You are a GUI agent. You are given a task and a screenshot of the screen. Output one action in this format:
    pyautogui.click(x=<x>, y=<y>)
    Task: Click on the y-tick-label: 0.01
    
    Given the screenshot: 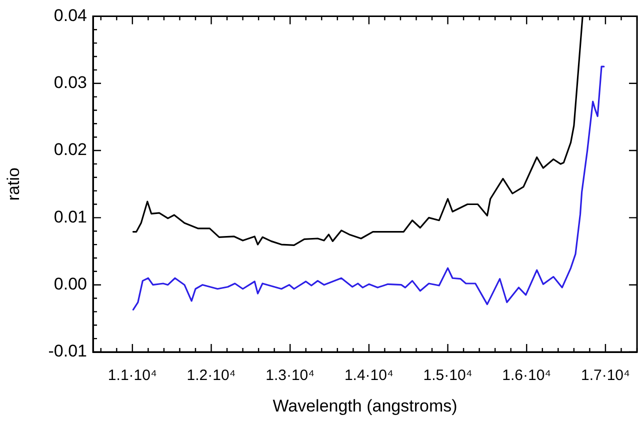 What is the action you would take?
    pyautogui.click(x=70, y=216)
    